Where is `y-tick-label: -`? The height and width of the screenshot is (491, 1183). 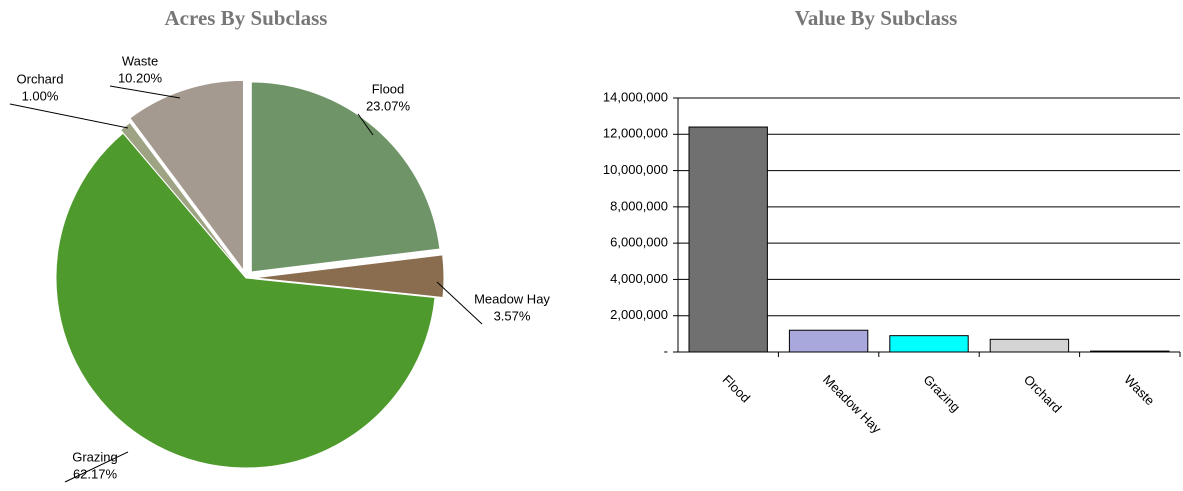
y-tick-label: - is located at coordinates (666, 350).